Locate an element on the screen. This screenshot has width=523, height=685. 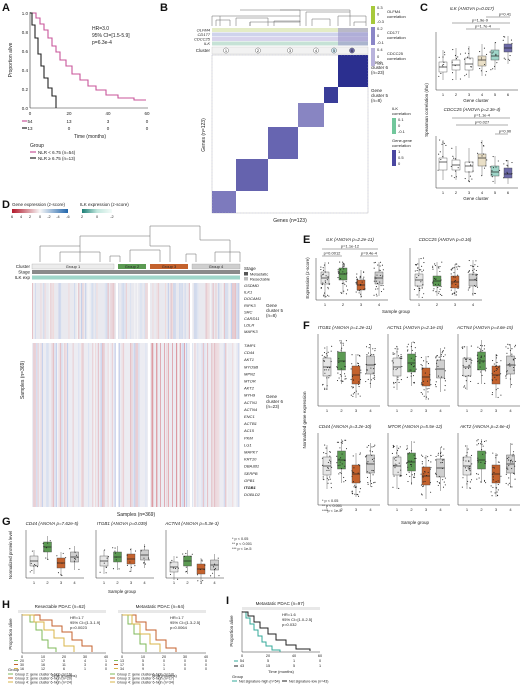
panel-h-legend-item: Group 4: gene cluster 6-high (n=24) is located at coordinates (43, 682).